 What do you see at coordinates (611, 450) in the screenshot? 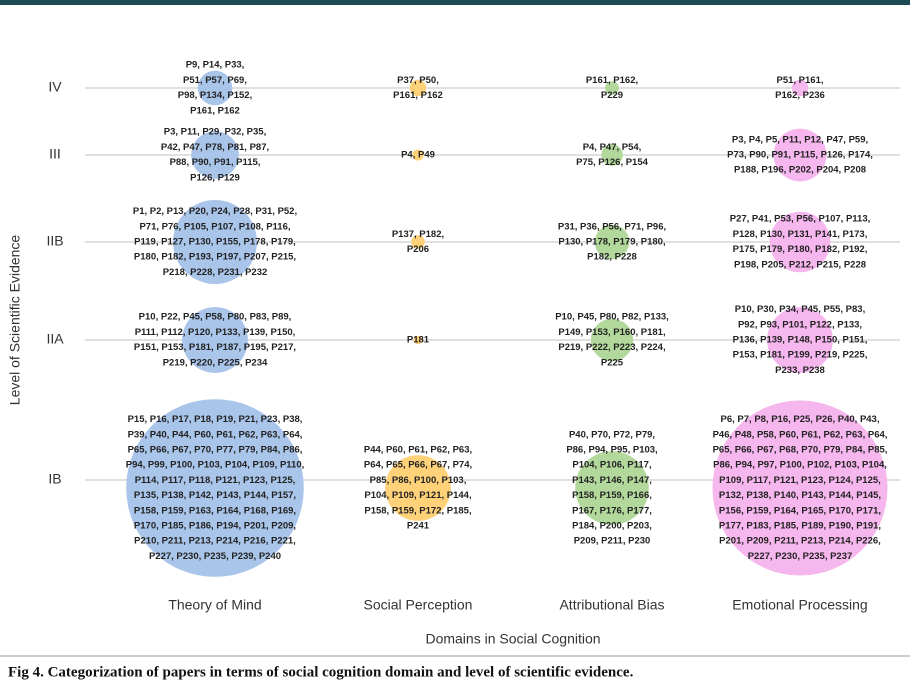
I see `paper-list-line: P86, P94, P95, P103,` at bounding box center [611, 450].